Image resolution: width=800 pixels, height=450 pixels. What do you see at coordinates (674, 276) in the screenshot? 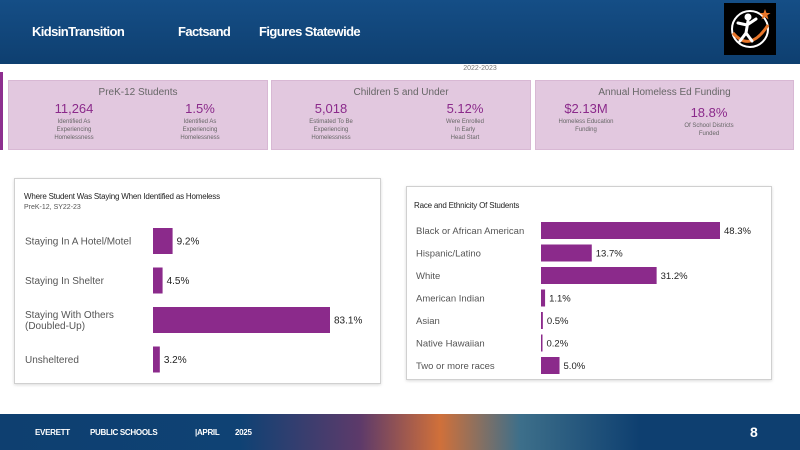
I see `value-label: 31.2%` at bounding box center [674, 276].